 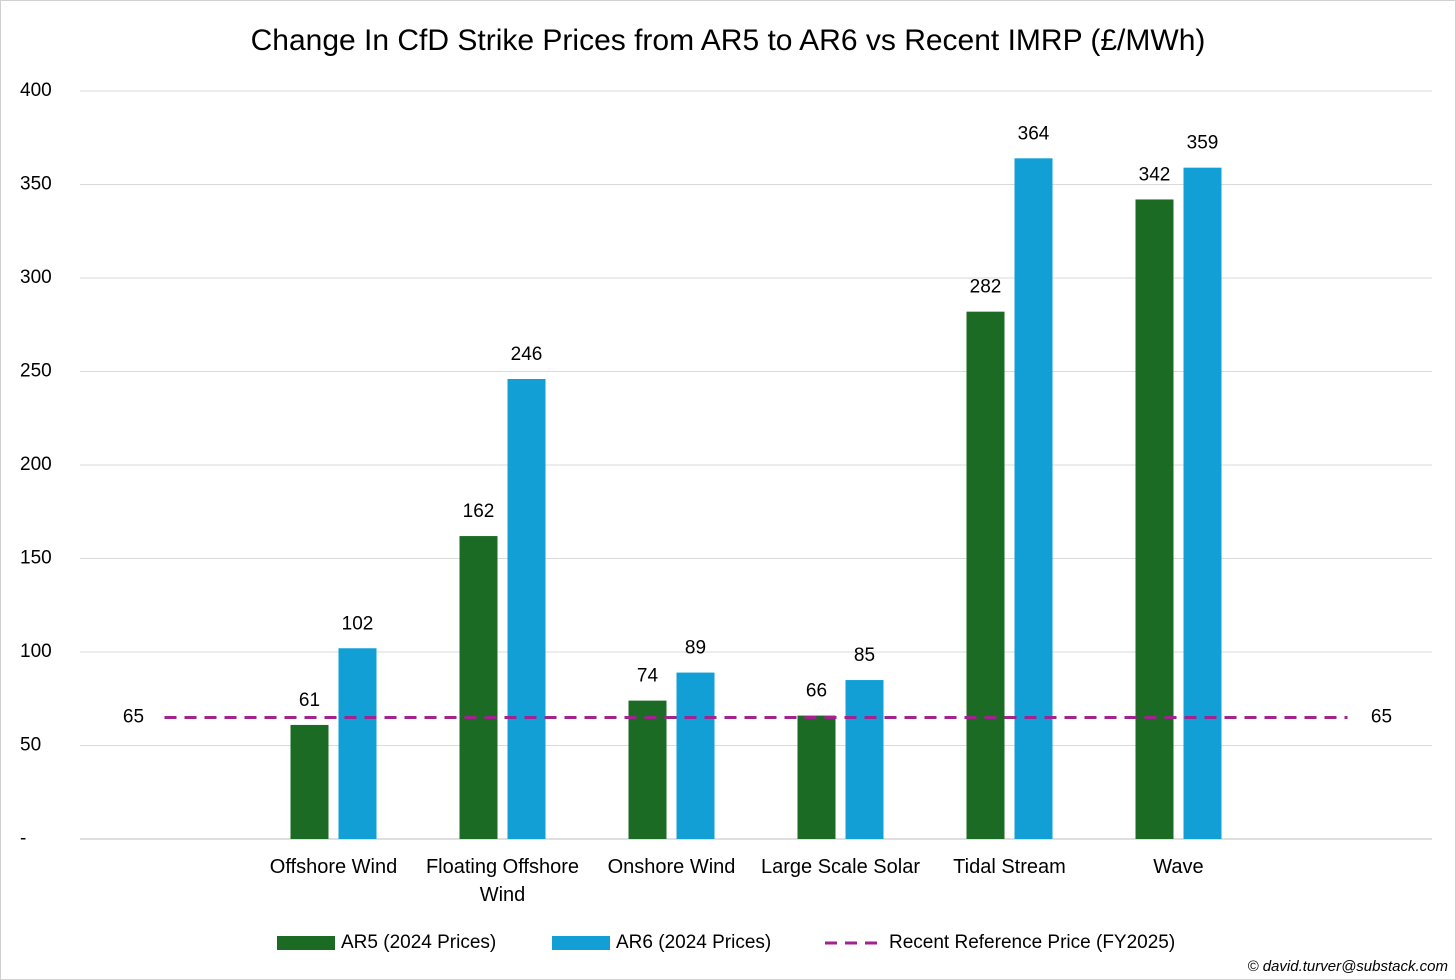 What do you see at coordinates (840, 867) in the screenshot?
I see `x-tick-label: Large Scale Solar` at bounding box center [840, 867].